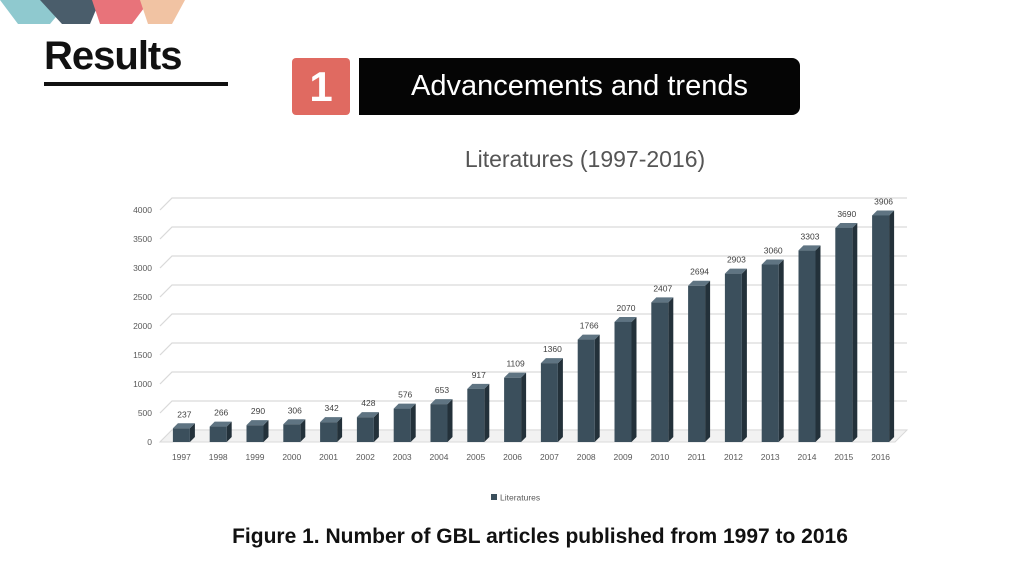  Describe the element at coordinates (92, 12) in the screenshot. I see `decorative-banner-graphic` at that location.